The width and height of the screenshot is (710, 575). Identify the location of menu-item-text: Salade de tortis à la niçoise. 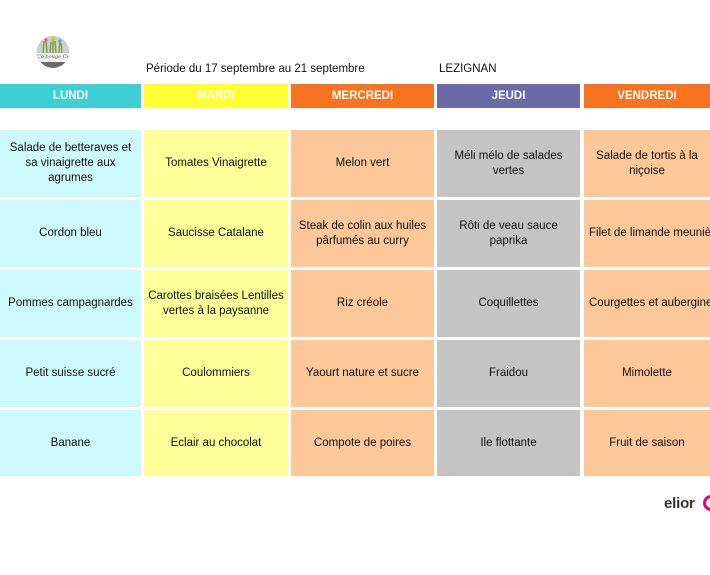
(647, 163).